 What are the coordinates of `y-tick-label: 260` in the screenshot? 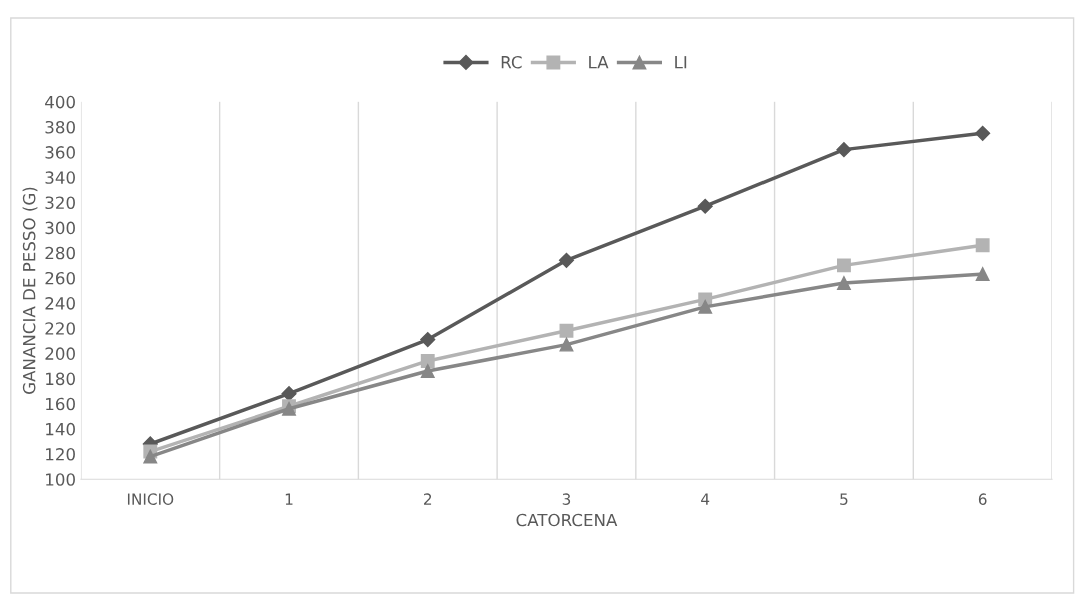 It's located at (60, 278).